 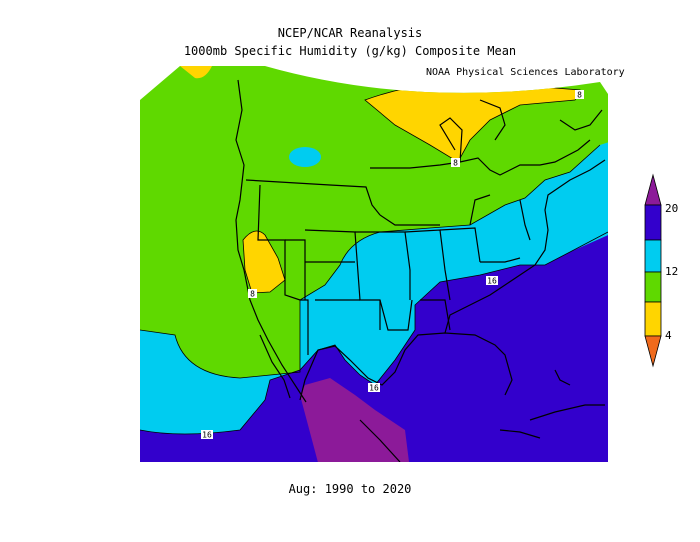 I want to click on band-4-8-nw-corner, so click(x=196, y=72).